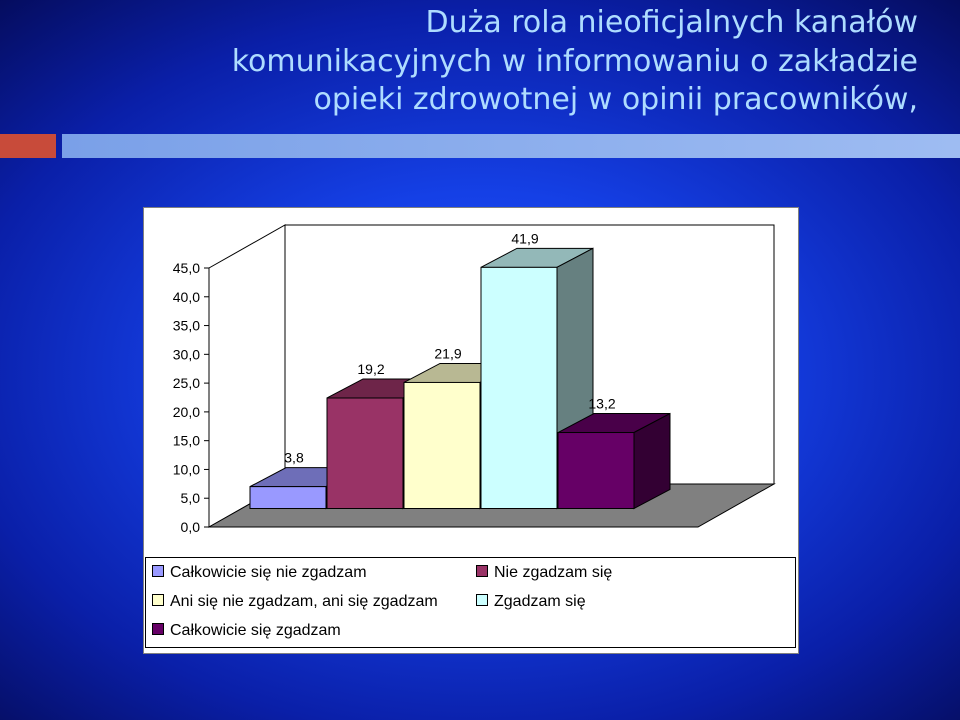 Image resolution: width=960 pixels, height=720 pixels. What do you see at coordinates (616, 99) in the screenshot?
I see `slide-title-line: opieki zdrowotnej w opinii pracowników,` at bounding box center [616, 99].